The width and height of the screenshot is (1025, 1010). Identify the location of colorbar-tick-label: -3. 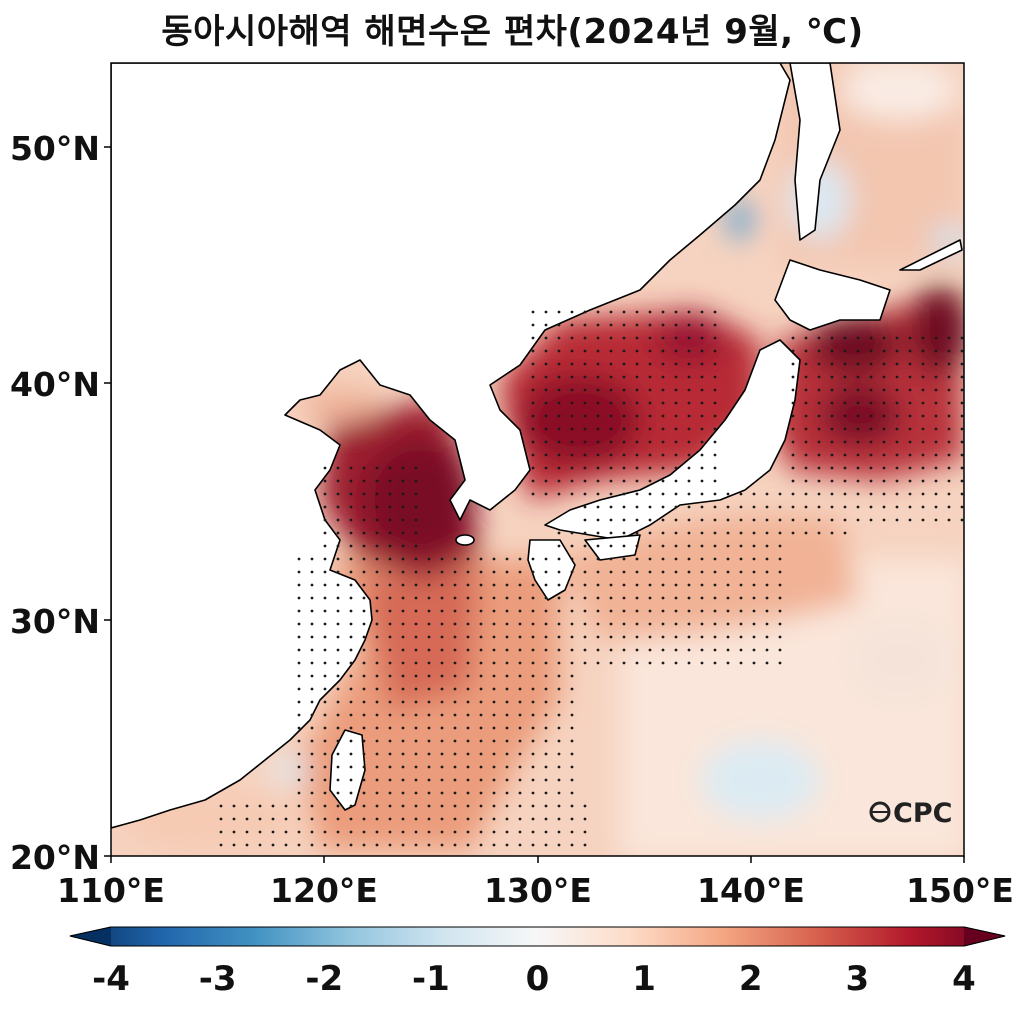
(218, 979).